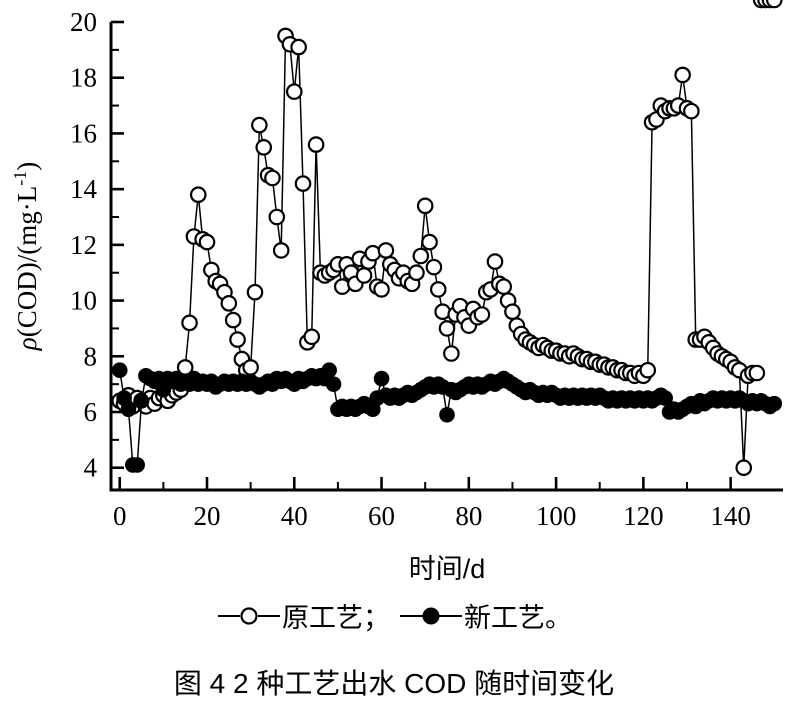  Describe the element at coordinates (431, 615) in the screenshot. I see `legend-marker-filled-circle` at that location.